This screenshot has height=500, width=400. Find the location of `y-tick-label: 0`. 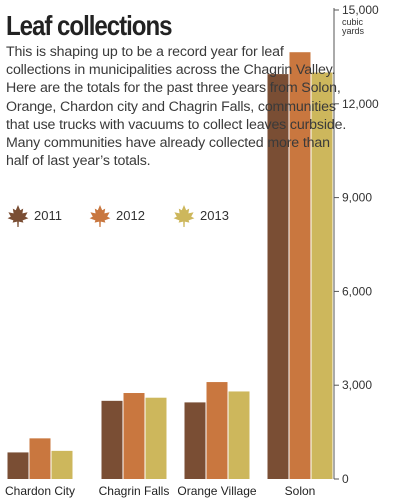

y-tick-label: 0 is located at coordinates (345, 479).